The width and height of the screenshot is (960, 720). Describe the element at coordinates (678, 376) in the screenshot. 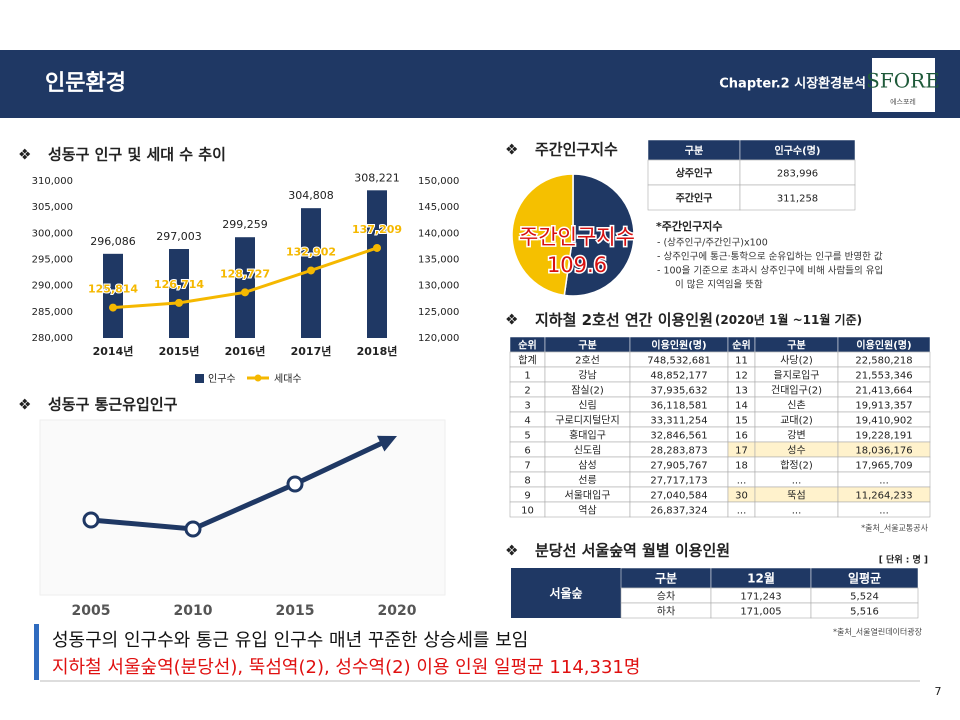

I see `cell-text: 48,852,177` at that location.